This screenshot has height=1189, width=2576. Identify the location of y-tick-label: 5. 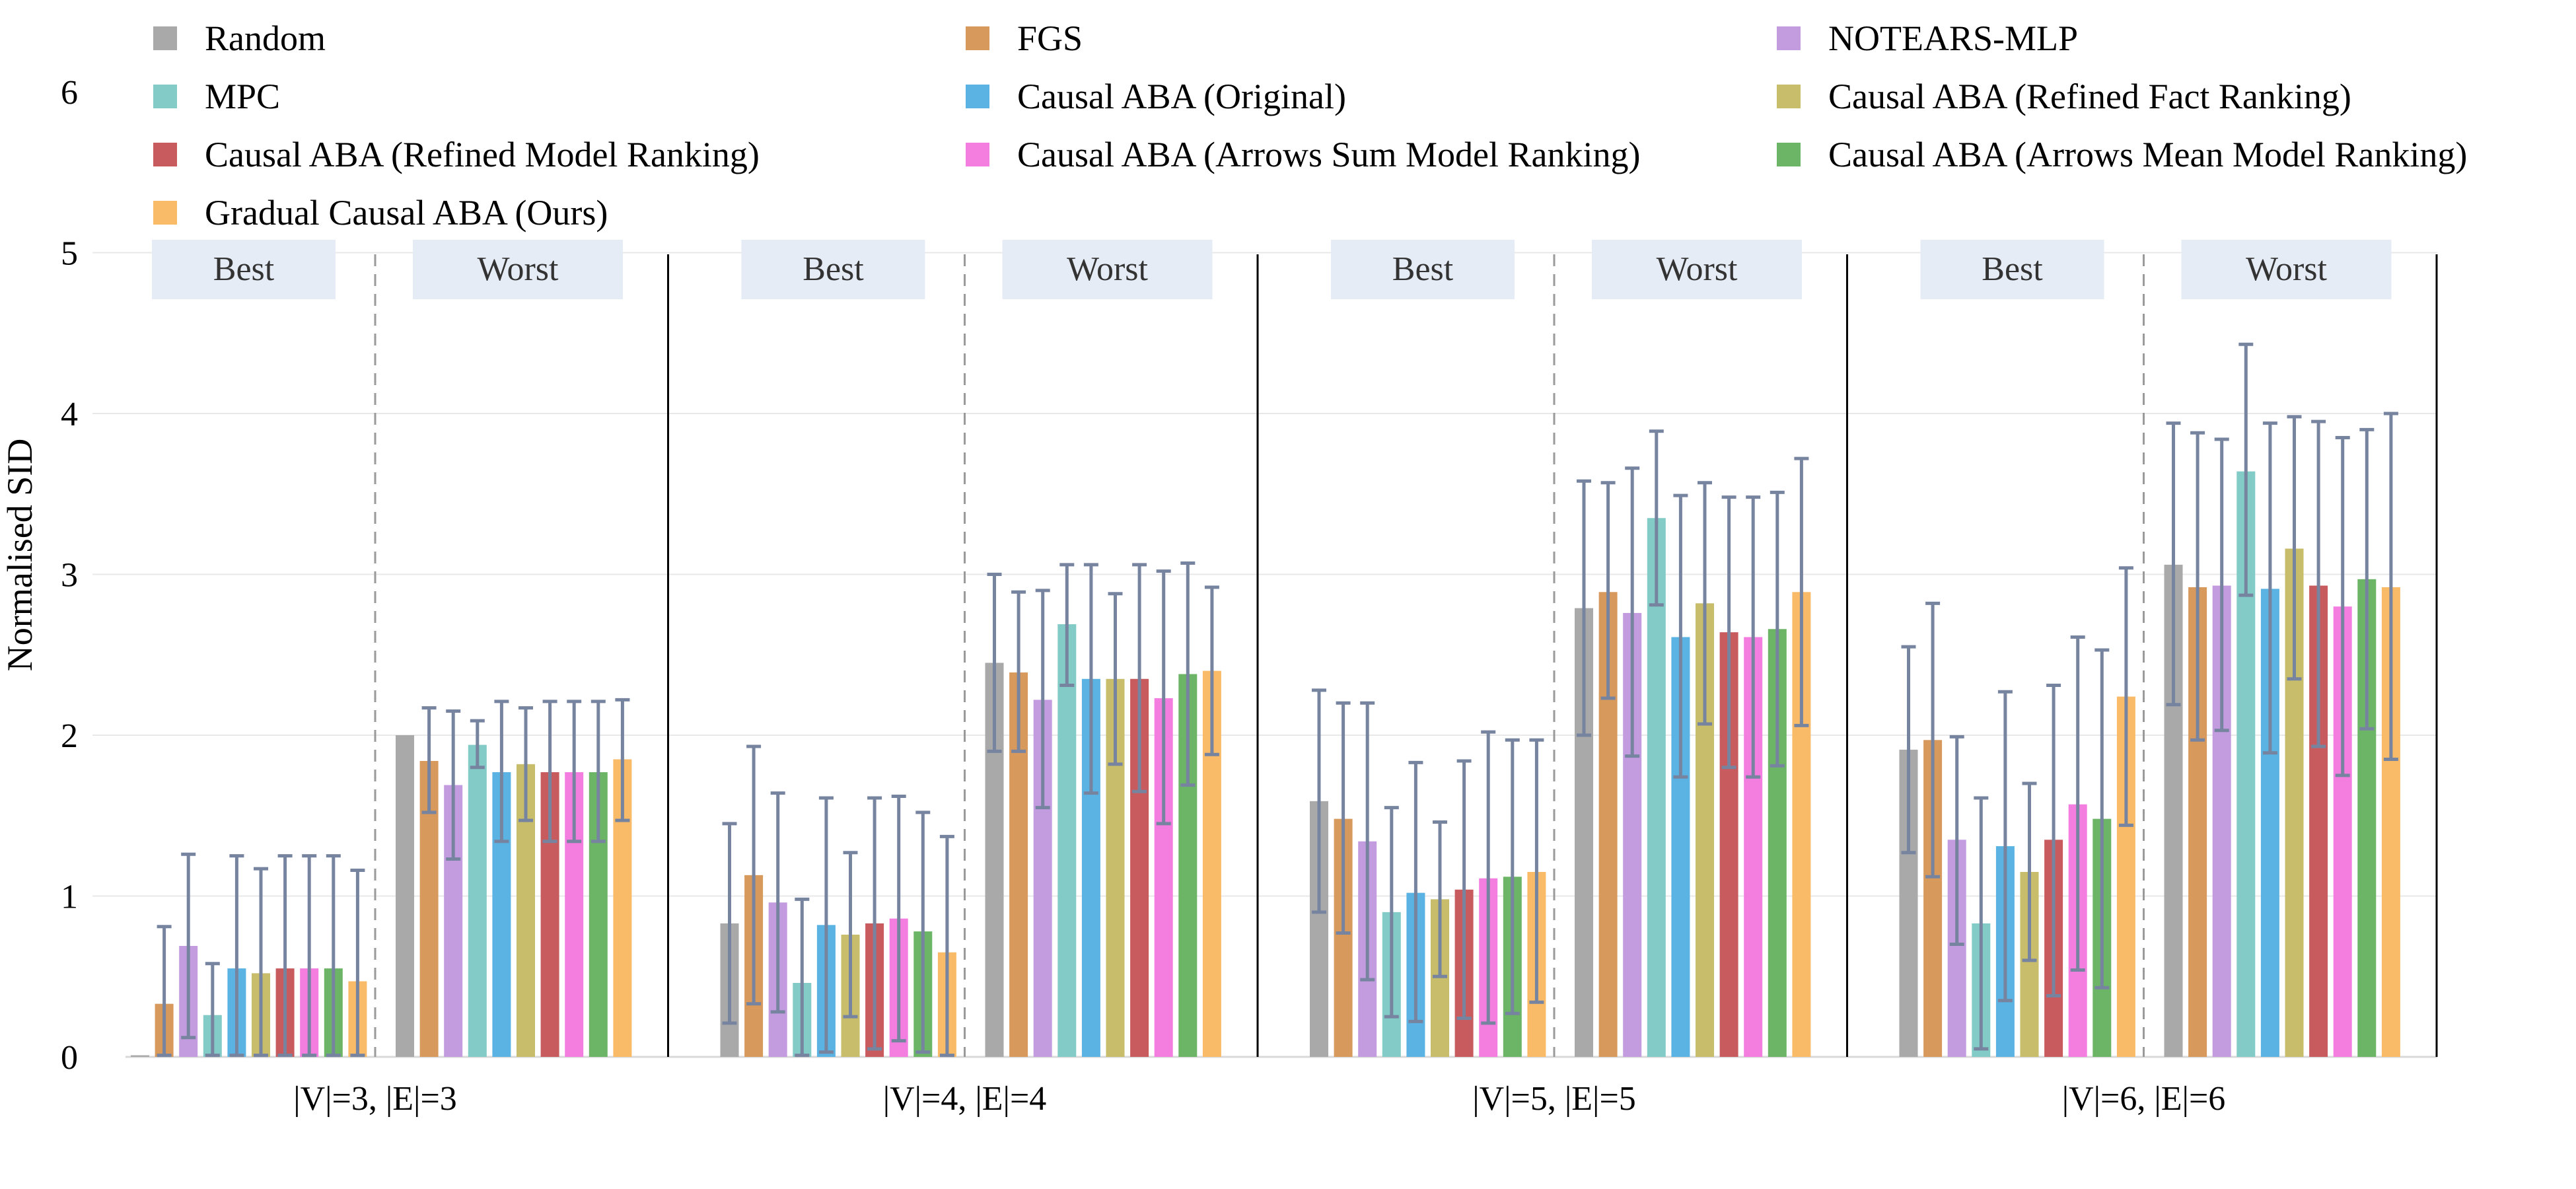
(70, 254).